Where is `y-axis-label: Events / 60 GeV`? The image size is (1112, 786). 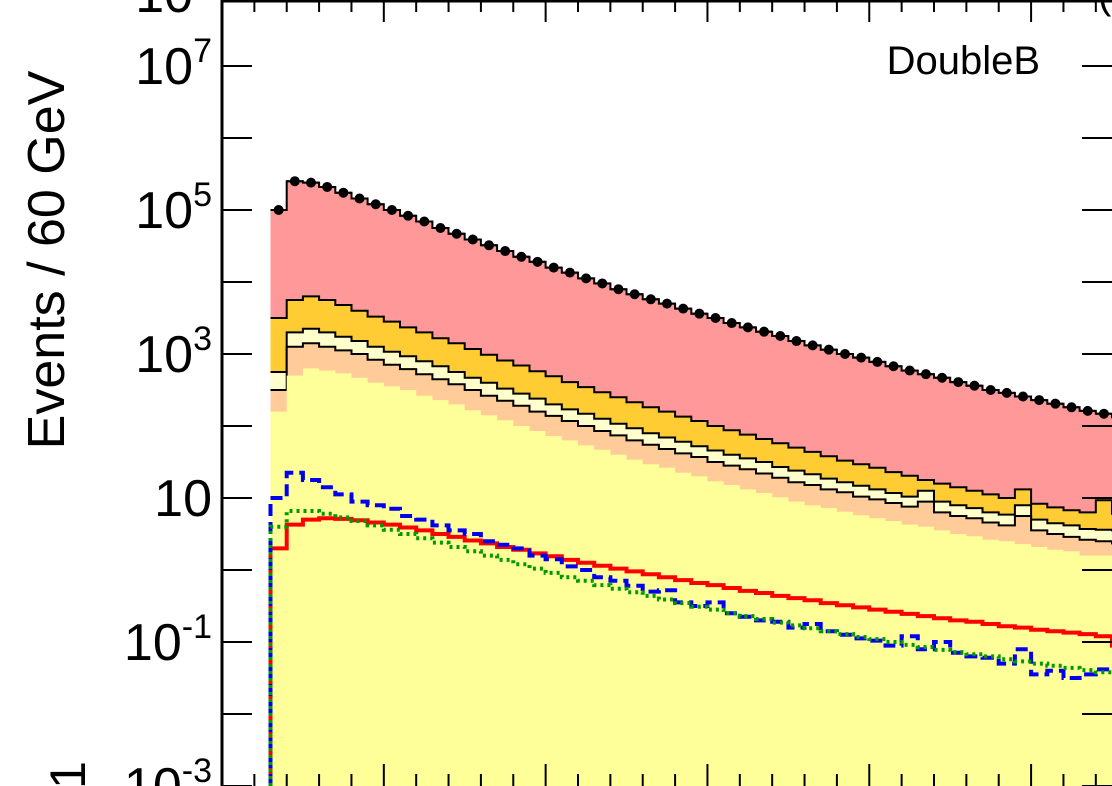
y-axis-label: Events / 60 GeV is located at coordinates (47, 259).